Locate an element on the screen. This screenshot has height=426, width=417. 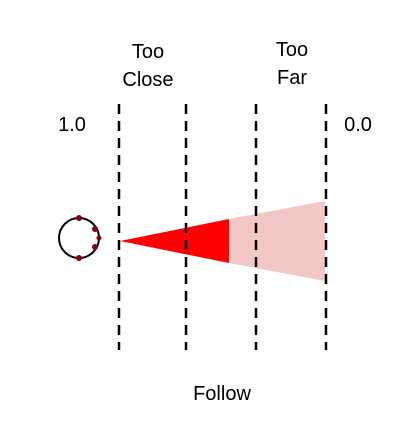
near-zone-cone is located at coordinates (174, 241).